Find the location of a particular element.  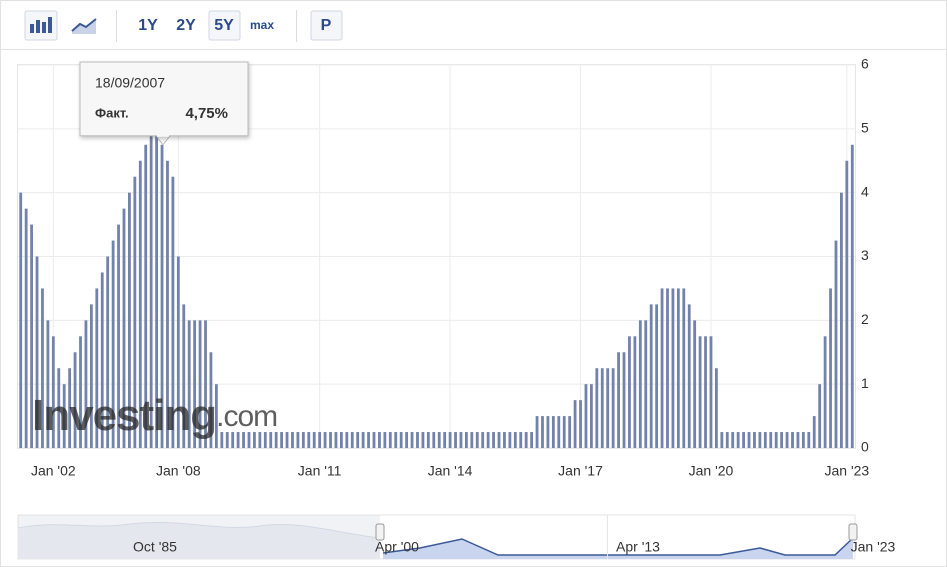

range-button: 5Y is located at coordinates (224, 25).